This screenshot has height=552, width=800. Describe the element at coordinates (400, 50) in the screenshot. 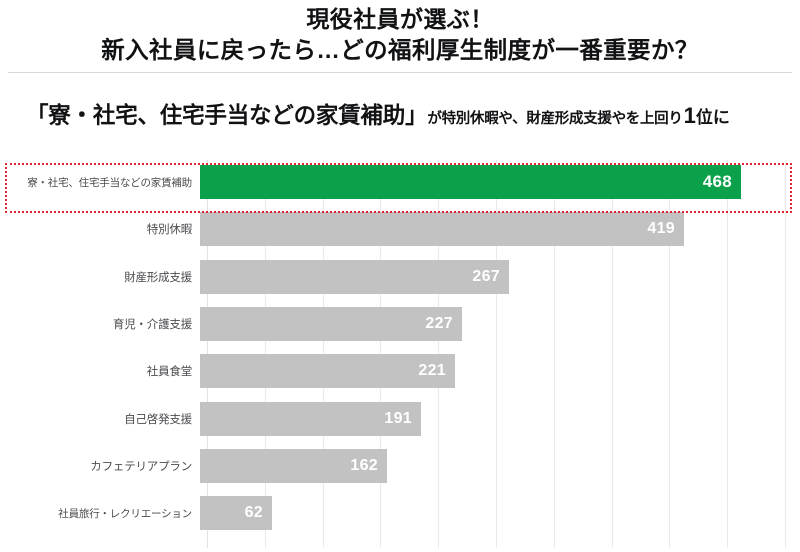

I see `title-line-2: 新入社員に戻ったら…どの福利厚生制度が一番重要か？` at that location.